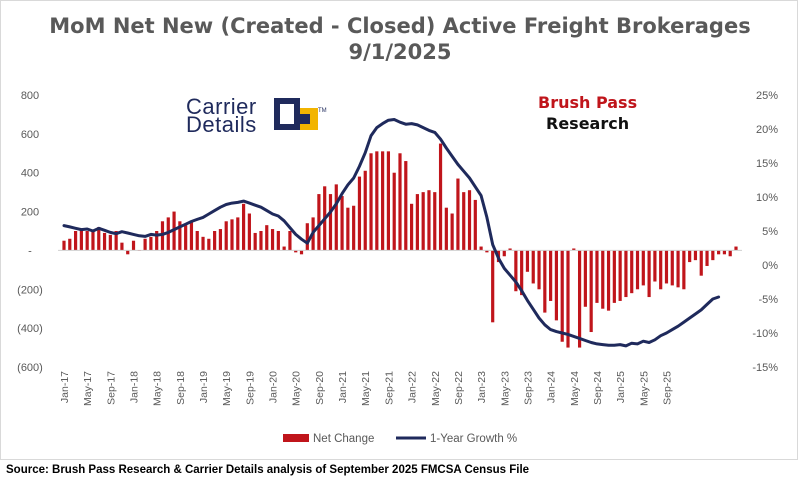  I want to click on y-left-tick-label: 200, so click(30, 213).